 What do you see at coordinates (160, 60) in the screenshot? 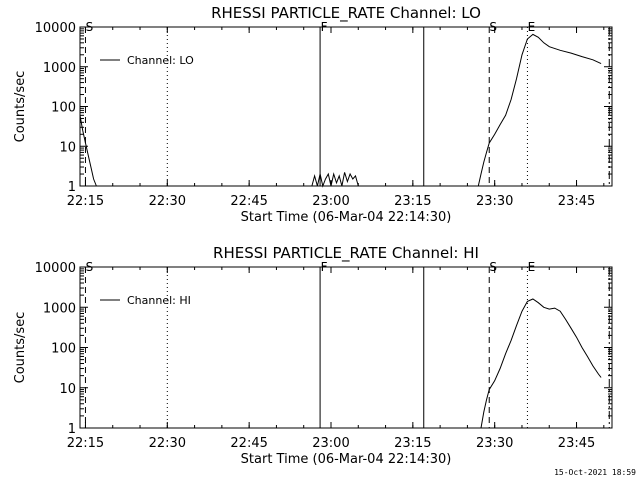
I see `panel-1-legend-entry: Channel: LO` at bounding box center [160, 60].